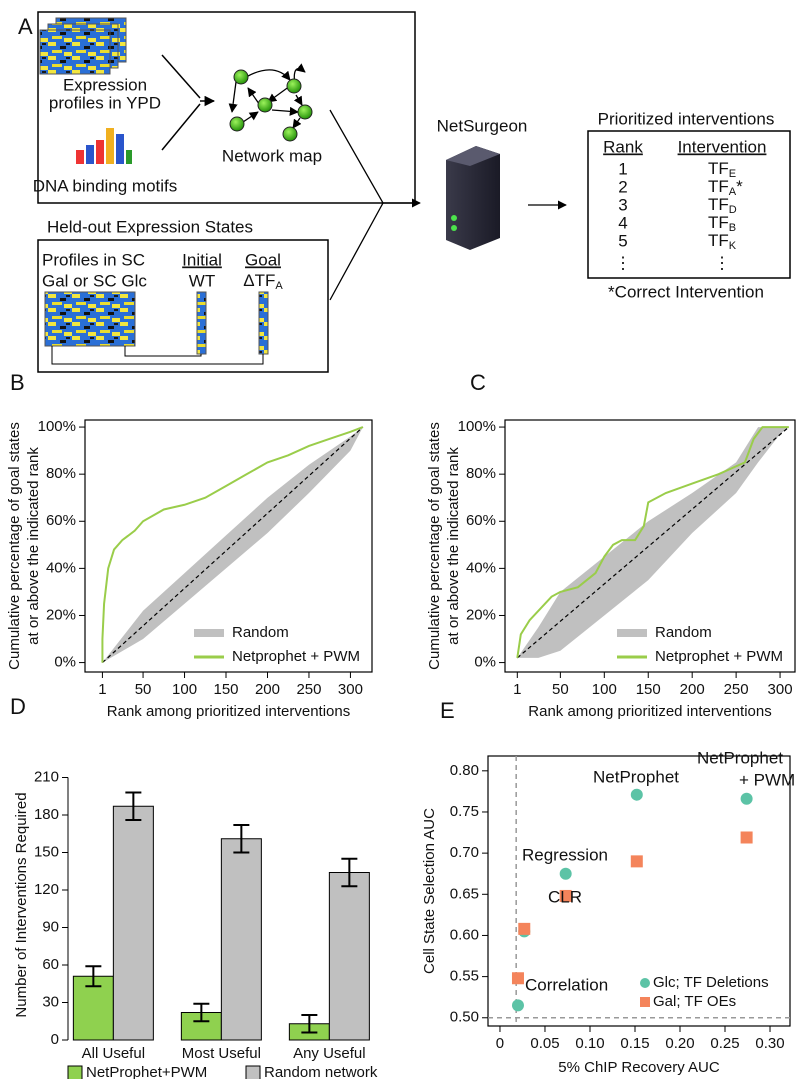  What do you see at coordinates (636, 776) in the screenshot?
I see `annotation: NetProphet` at bounding box center [636, 776].